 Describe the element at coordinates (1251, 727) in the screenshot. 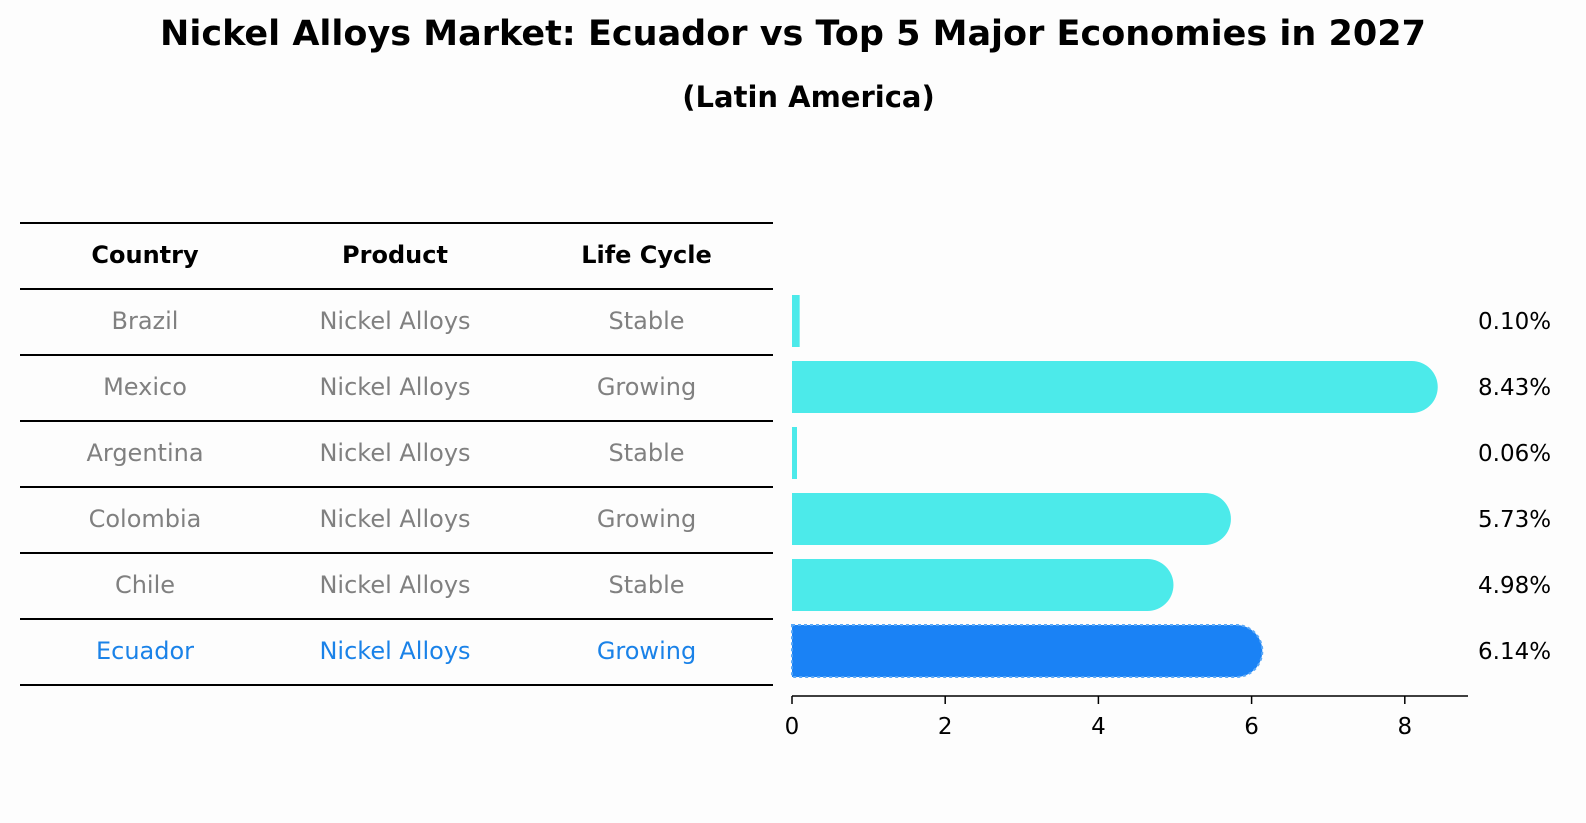

I see `x-tick-label: 6` at that location.